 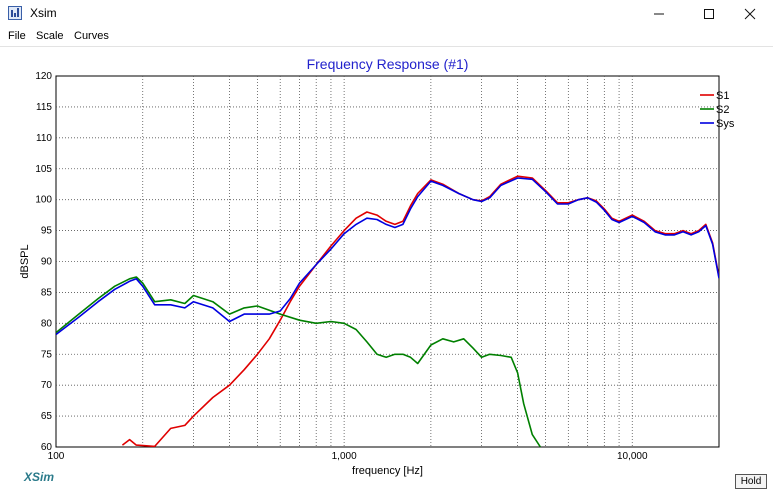 I want to click on menu-scale: Scale, so click(x=50, y=36).